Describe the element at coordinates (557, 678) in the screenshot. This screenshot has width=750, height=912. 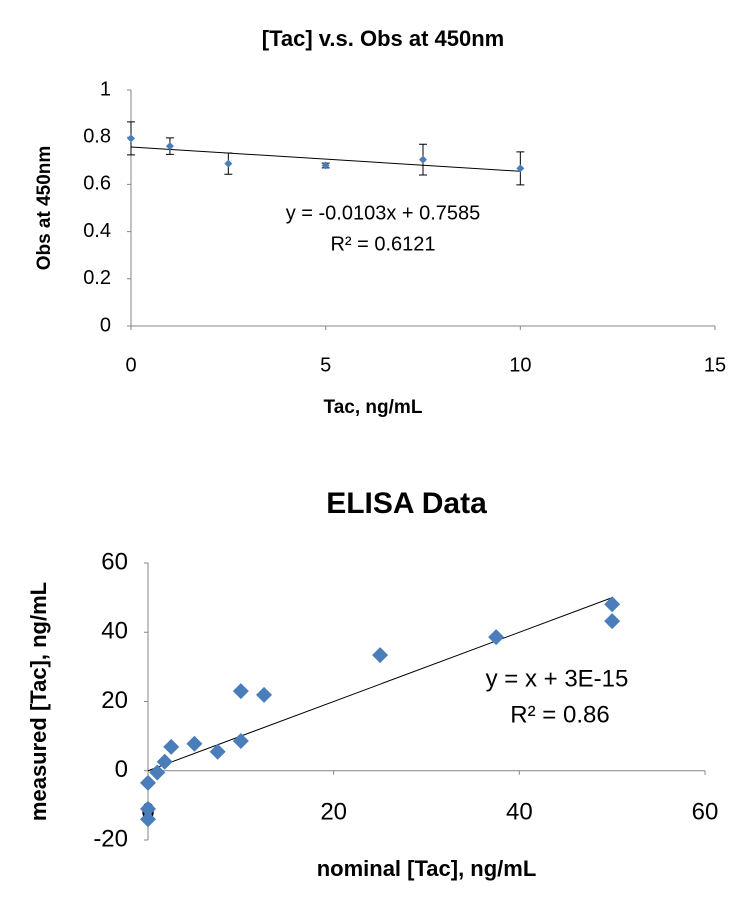
I see `trendline-annotation: y = x + 3E-15` at that location.